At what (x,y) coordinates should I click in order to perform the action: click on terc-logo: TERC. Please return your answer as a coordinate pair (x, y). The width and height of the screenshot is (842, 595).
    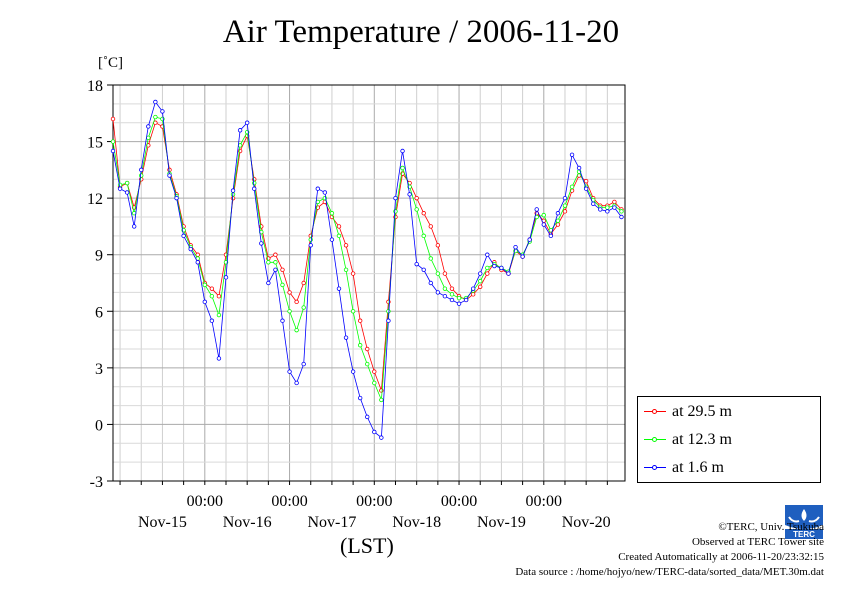
    Looking at the image, I should click on (804, 522).